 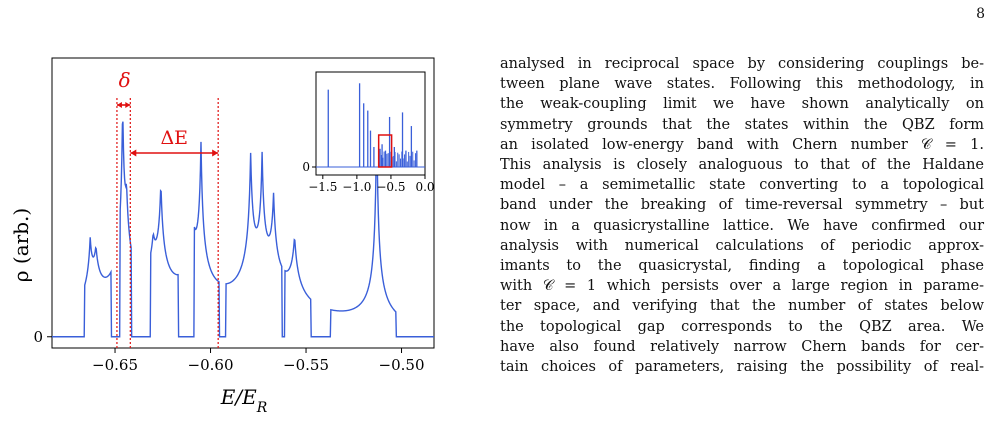 What do you see at coordinates (21, 245) in the screenshot?
I see `y-axis-label: ρ (arb.)` at bounding box center [21, 245].